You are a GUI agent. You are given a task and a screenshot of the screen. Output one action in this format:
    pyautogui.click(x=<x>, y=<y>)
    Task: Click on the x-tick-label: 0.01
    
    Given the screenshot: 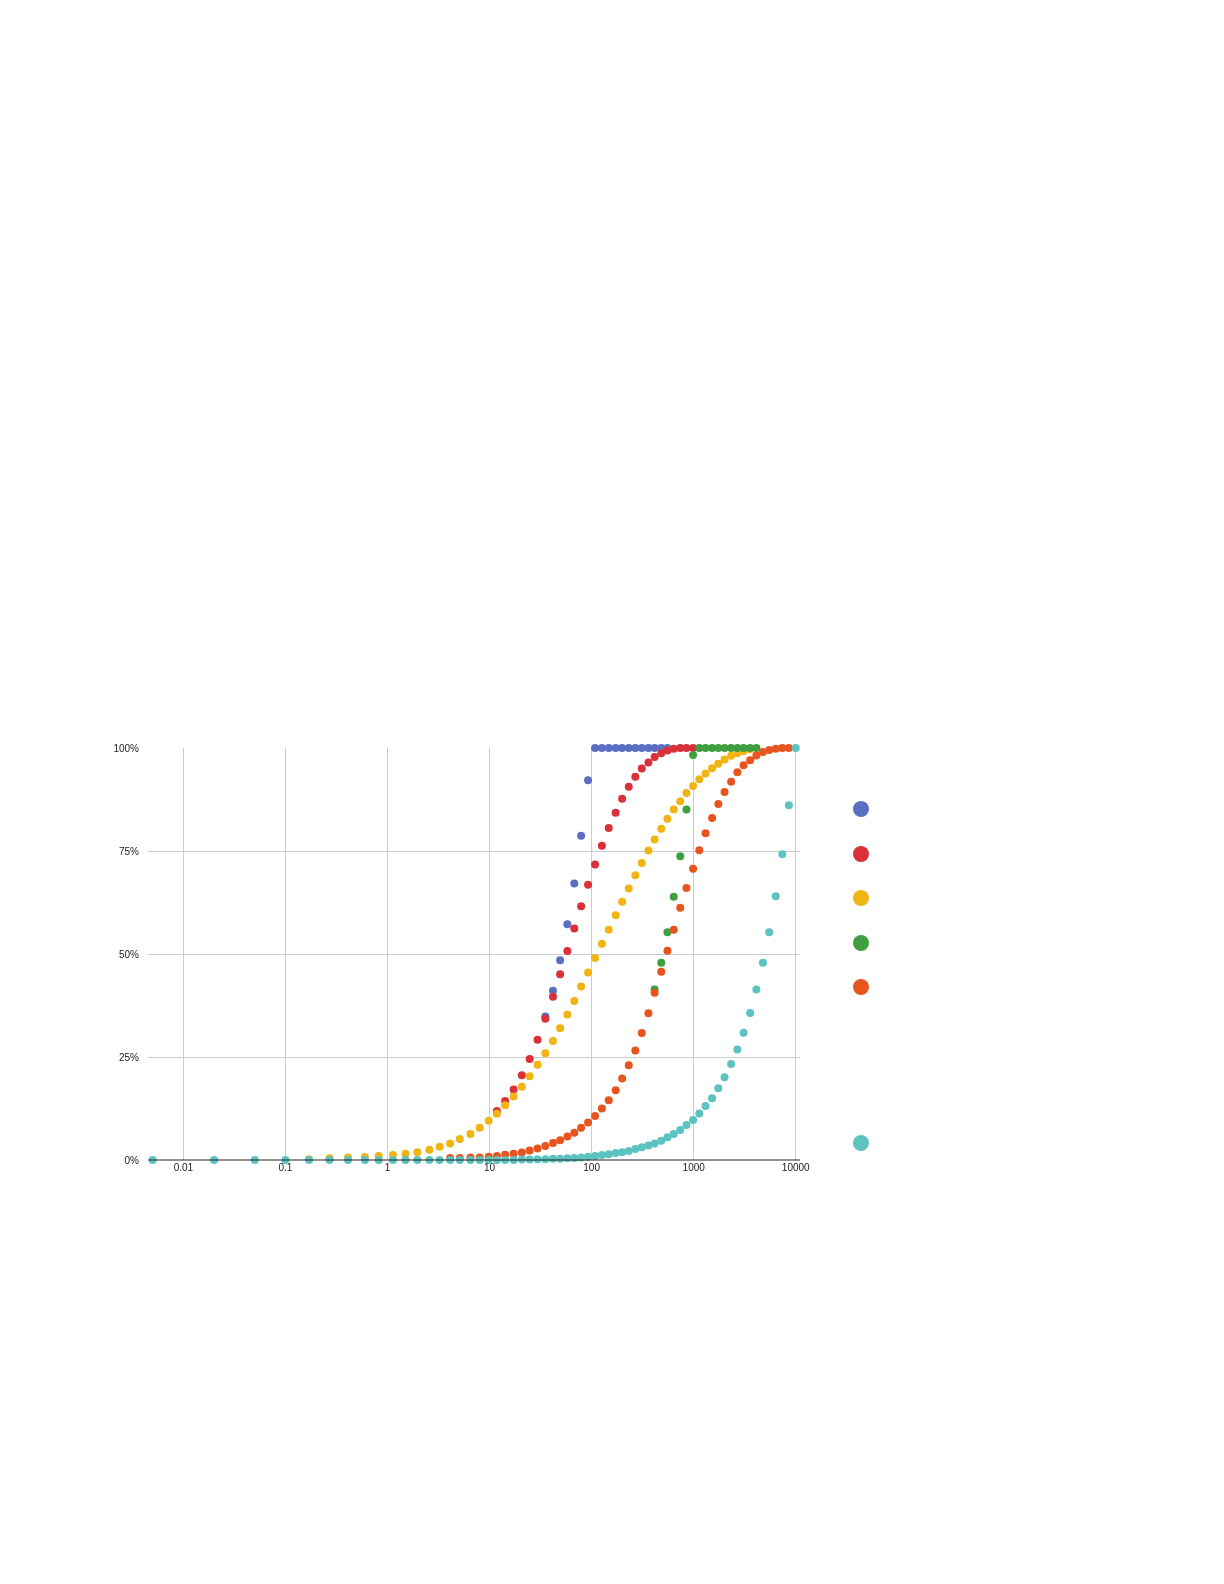 What is the action you would take?
    pyautogui.click(x=183, y=1167)
    